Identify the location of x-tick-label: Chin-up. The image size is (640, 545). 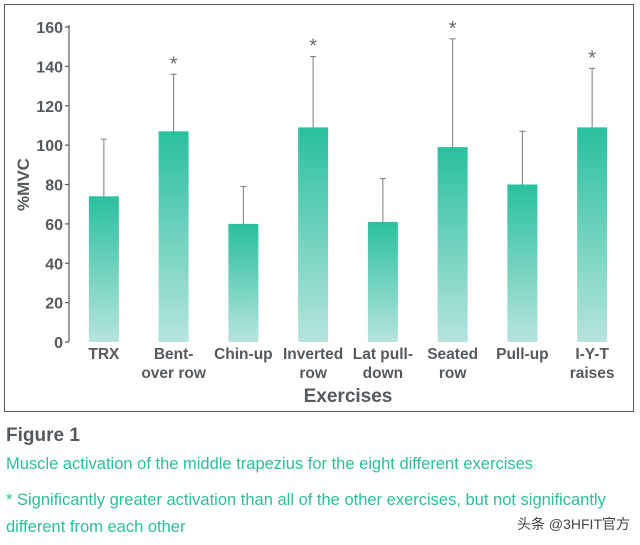
(243, 354).